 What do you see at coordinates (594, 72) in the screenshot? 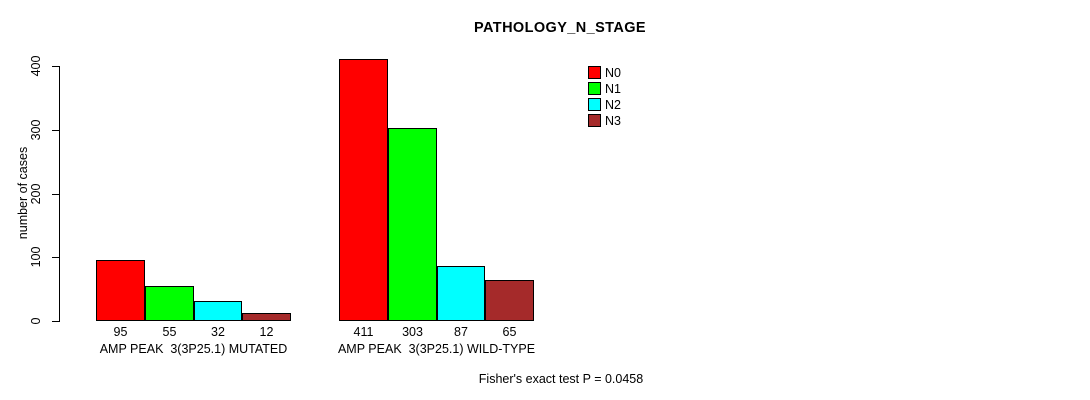
I see `legend-swatch-n0` at bounding box center [594, 72].